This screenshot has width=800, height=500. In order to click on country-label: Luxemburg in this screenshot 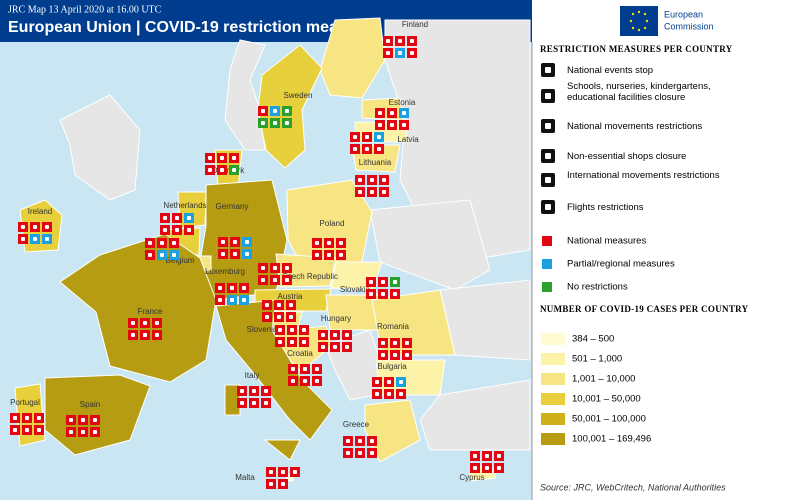, I will do `click(225, 271)`.